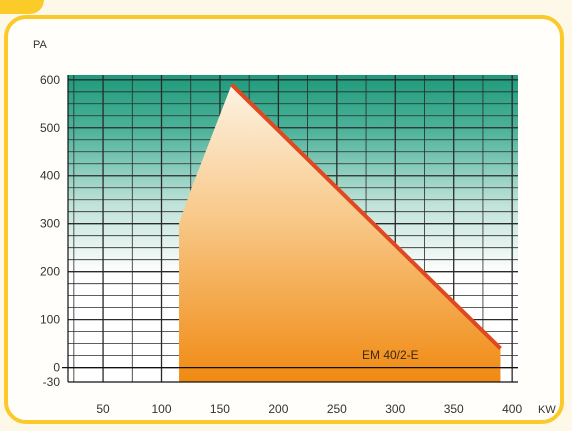  I want to click on x-tick-label: 300, so click(395, 409).